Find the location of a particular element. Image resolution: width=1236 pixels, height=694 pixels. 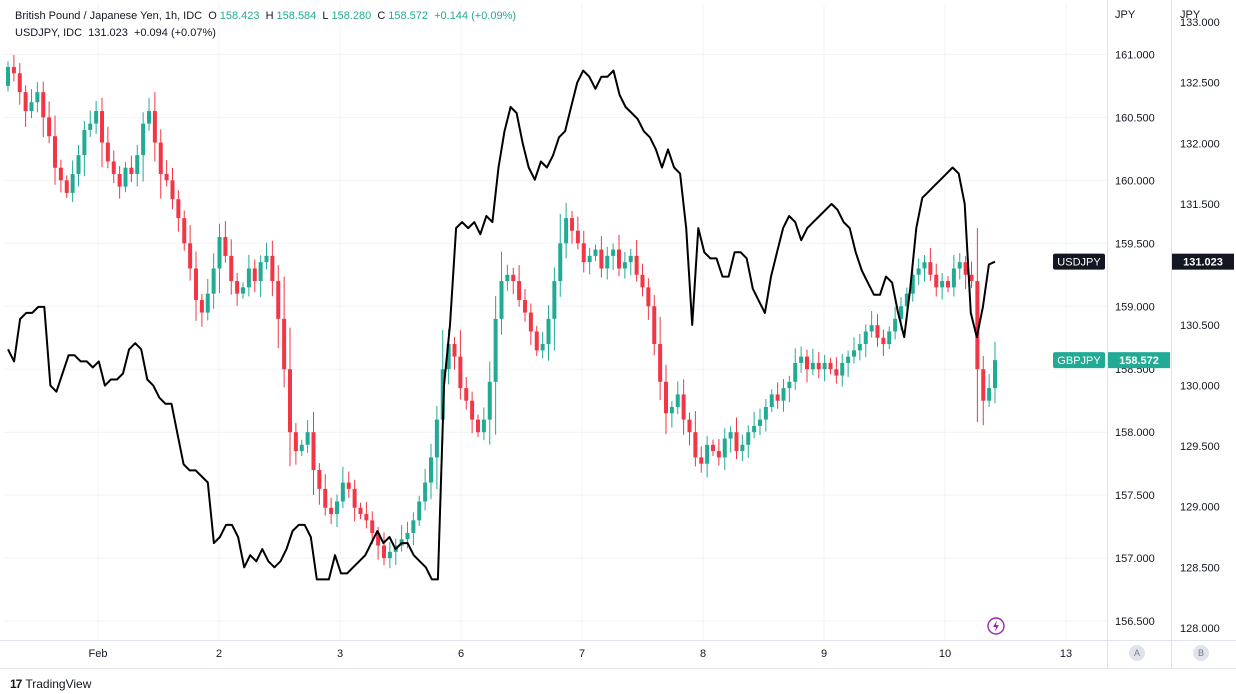

scale-a-title: JPY is located at coordinates (1125, 15).